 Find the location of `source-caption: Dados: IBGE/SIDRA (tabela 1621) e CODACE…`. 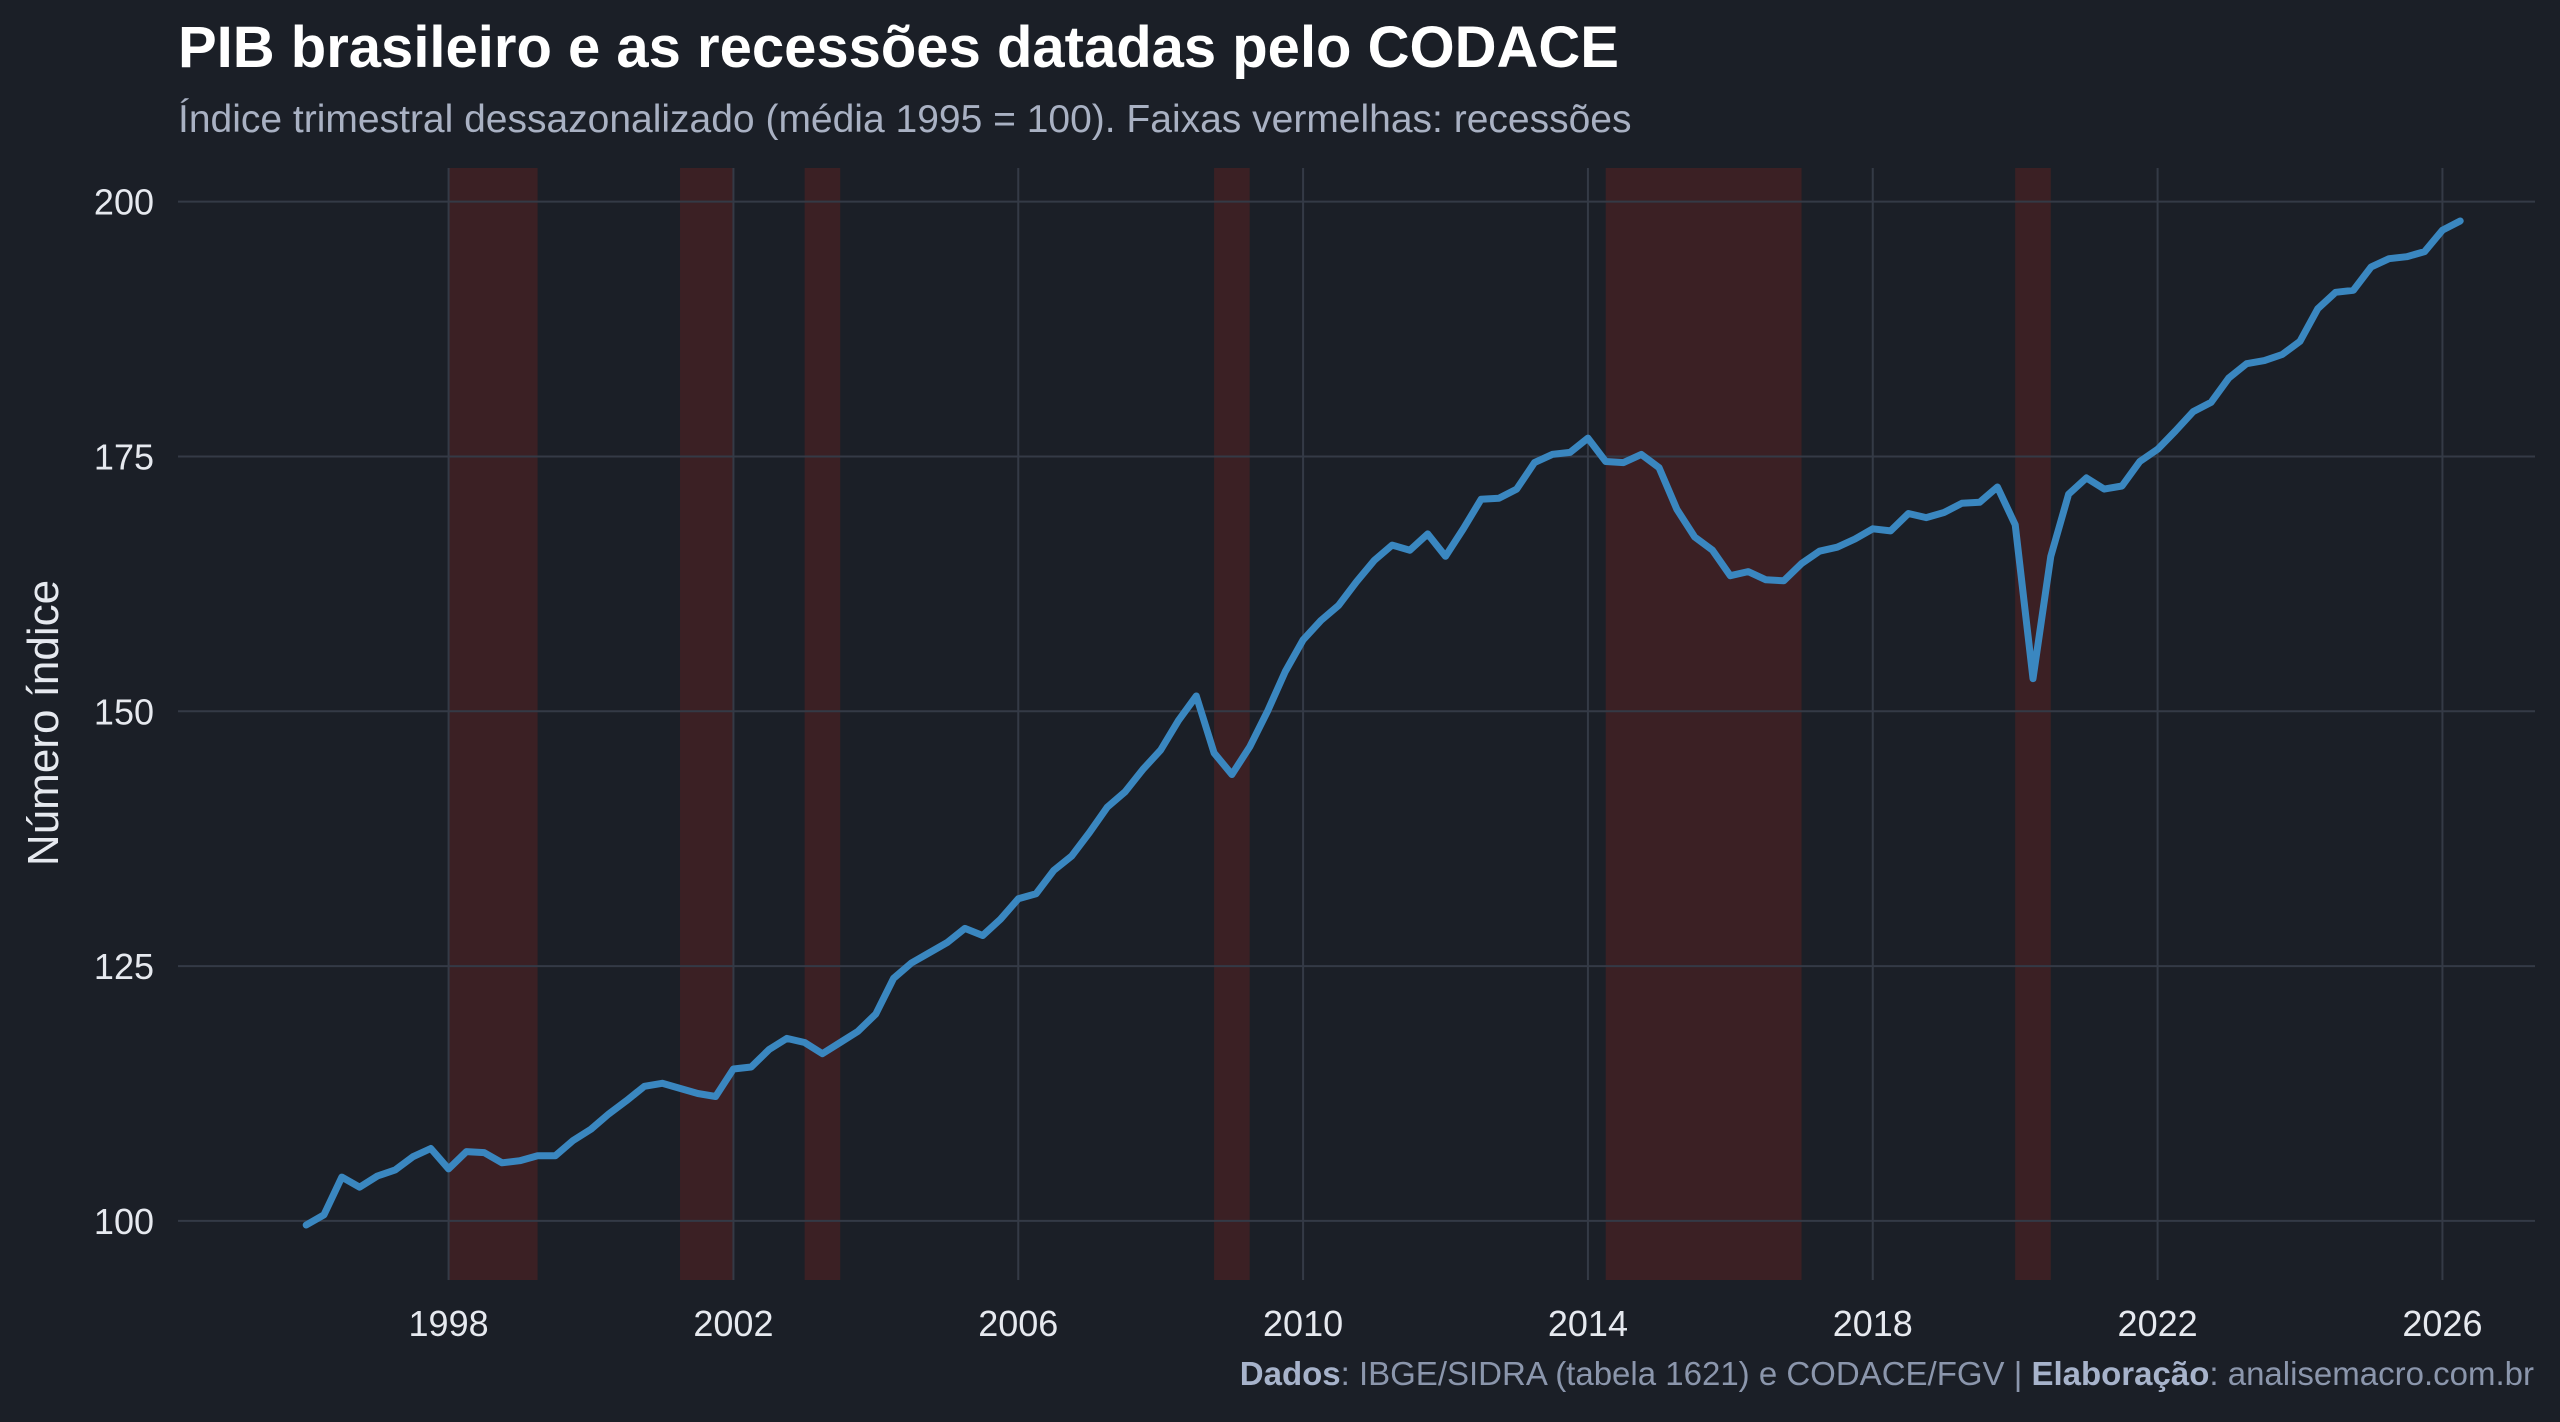

source-caption: Dados: IBGE/SIDRA (tabela 1621) e CODACE… is located at coordinates (1887, 1374).